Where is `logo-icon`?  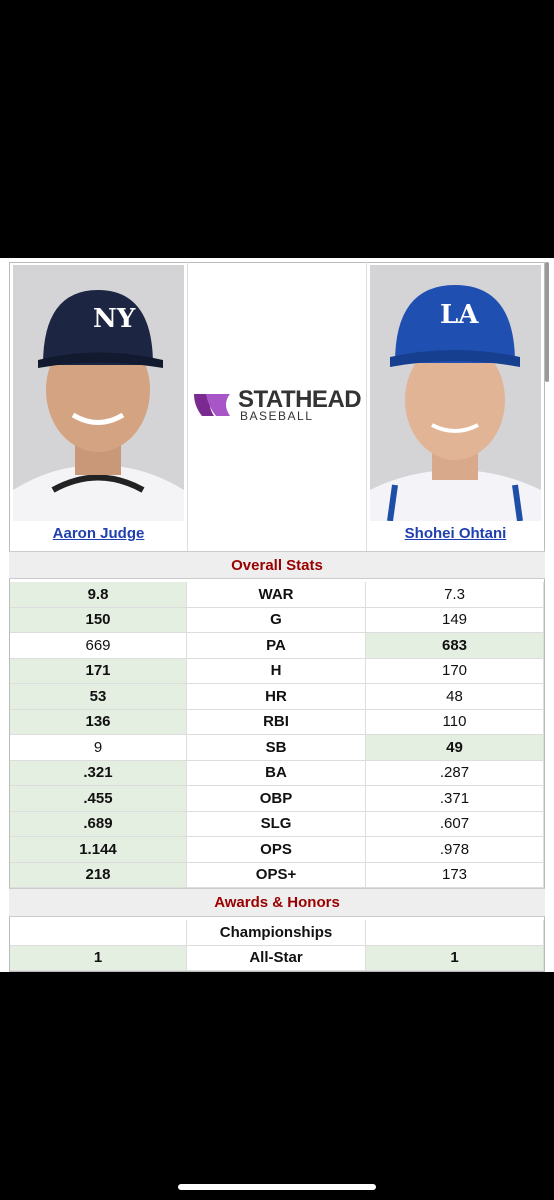
logo-icon is located at coordinates (212, 405).